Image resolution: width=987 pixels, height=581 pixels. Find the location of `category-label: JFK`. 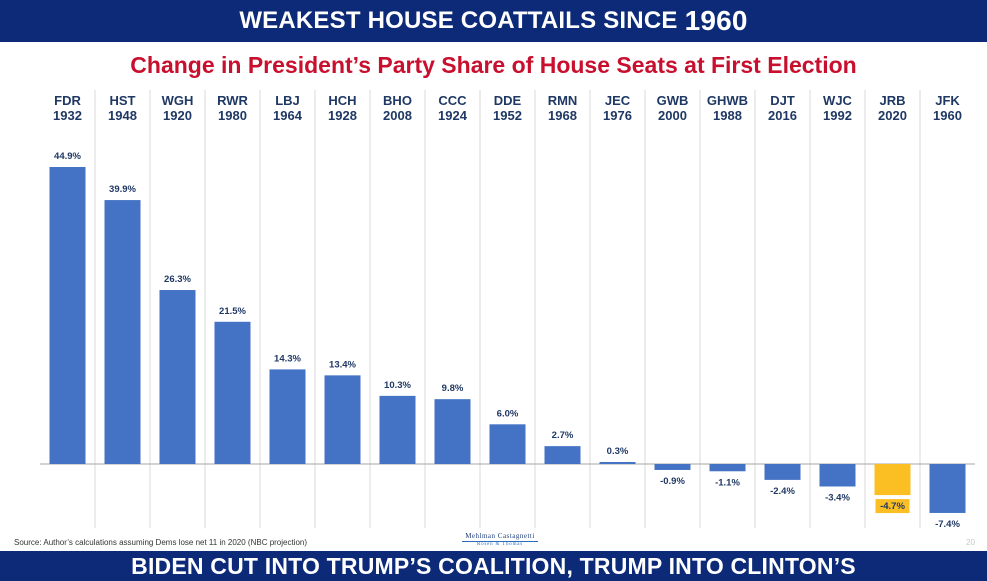

category-label: JFK is located at coordinates (947, 100).